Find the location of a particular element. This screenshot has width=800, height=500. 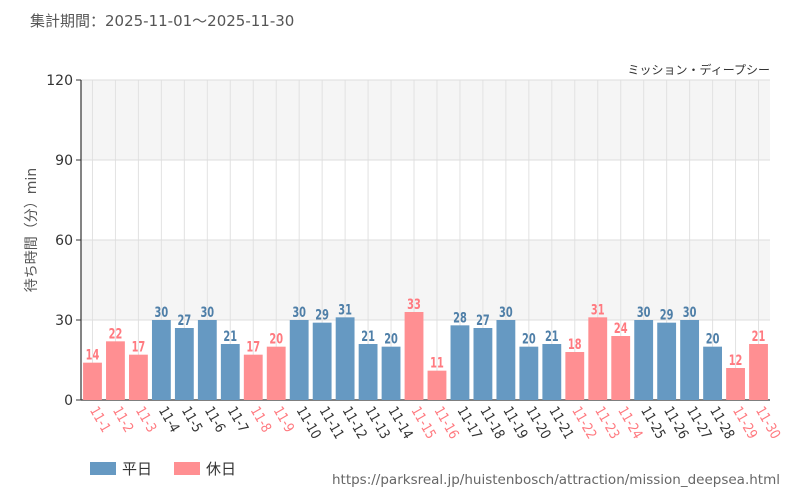

value-label: 33 is located at coordinates (414, 304).